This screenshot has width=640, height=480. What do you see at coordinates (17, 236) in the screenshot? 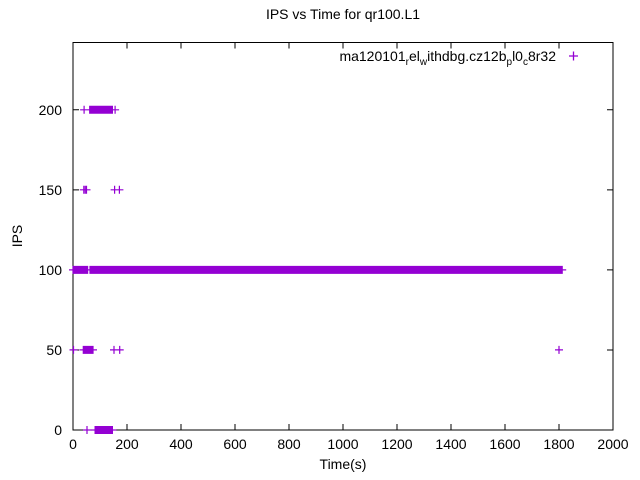
I see `y-axis-label: IPS` at bounding box center [17, 236].